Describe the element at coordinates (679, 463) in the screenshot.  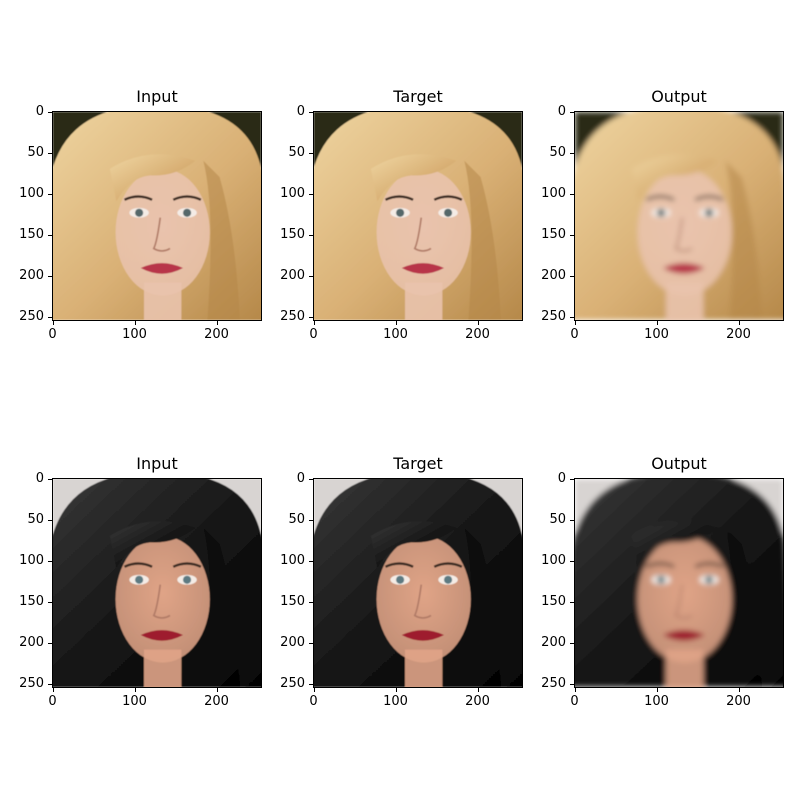
I see `panel-title: Output` at that location.